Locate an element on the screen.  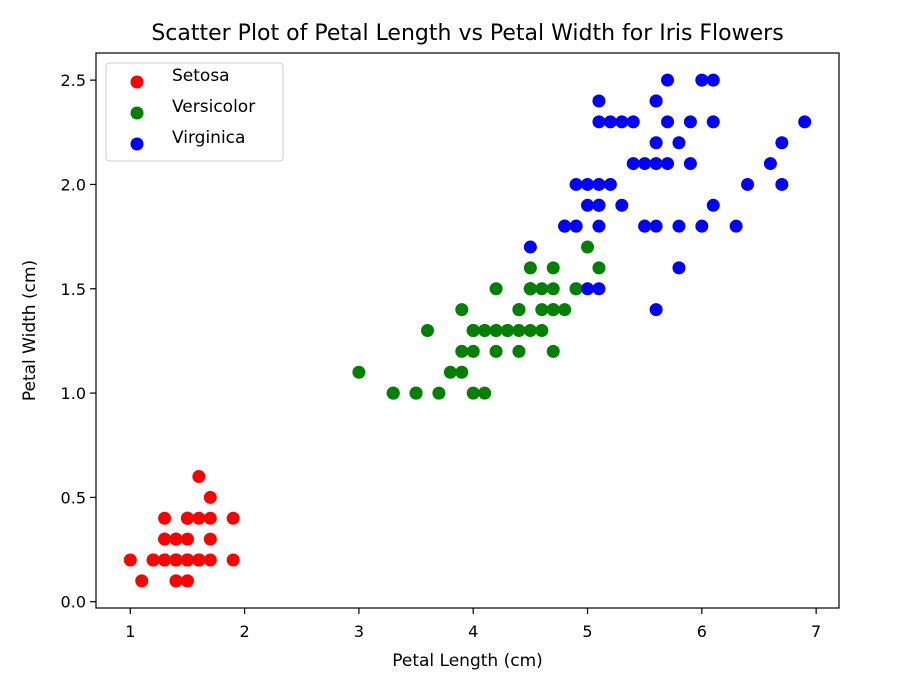
y-tick-label: 1.0 is located at coordinates (73, 393).